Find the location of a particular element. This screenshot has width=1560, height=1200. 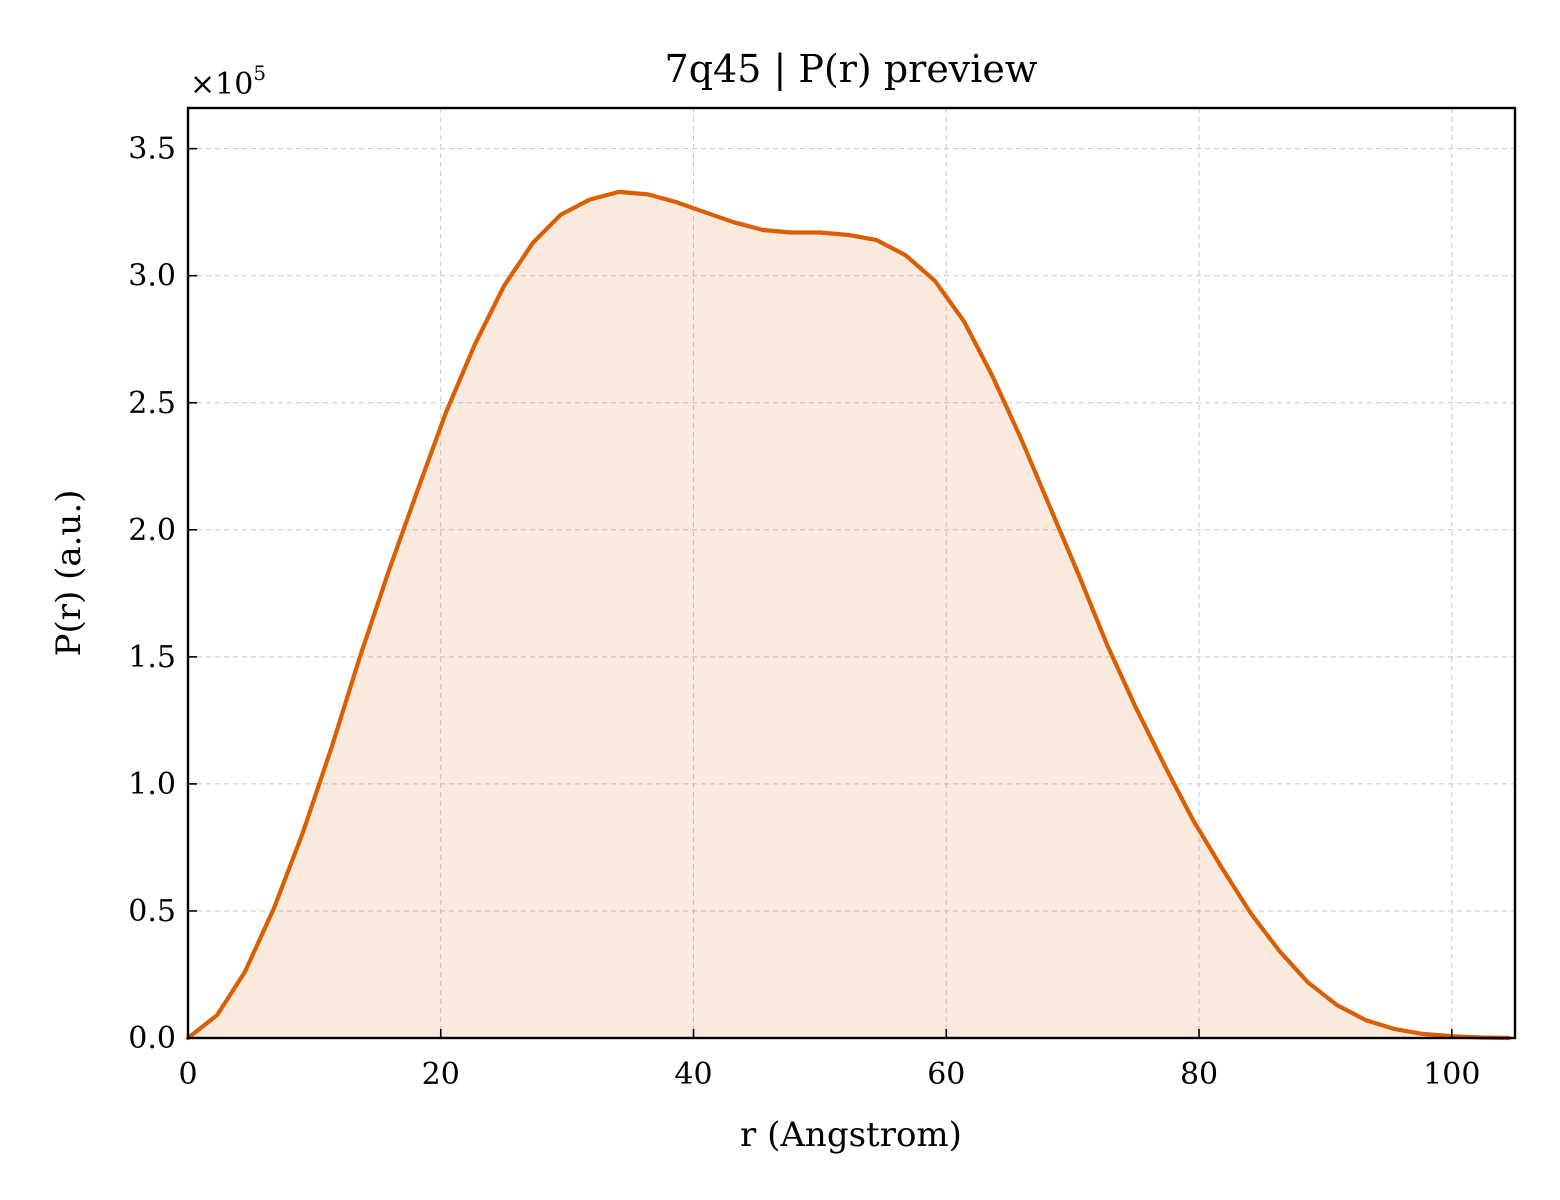

x-tick-label: 100 is located at coordinates (1451, 1074).